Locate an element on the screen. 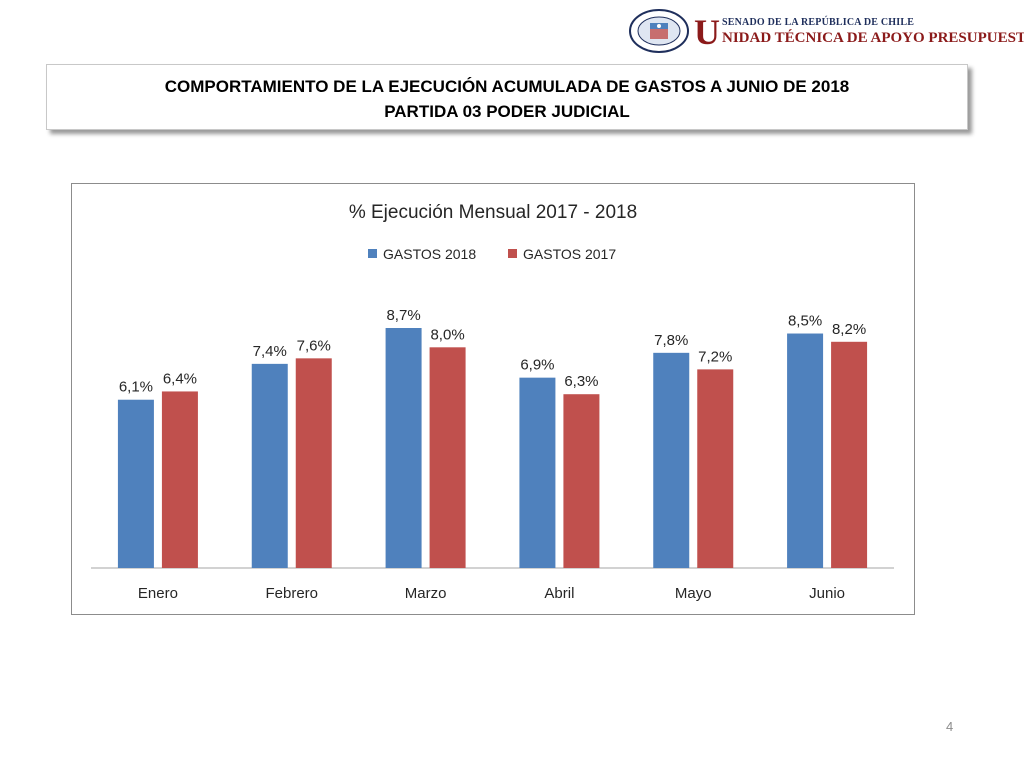 Image resolution: width=1024 pixels, height=768 pixels. legend-label-2: GASTOS 2017 is located at coordinates (569, 254).